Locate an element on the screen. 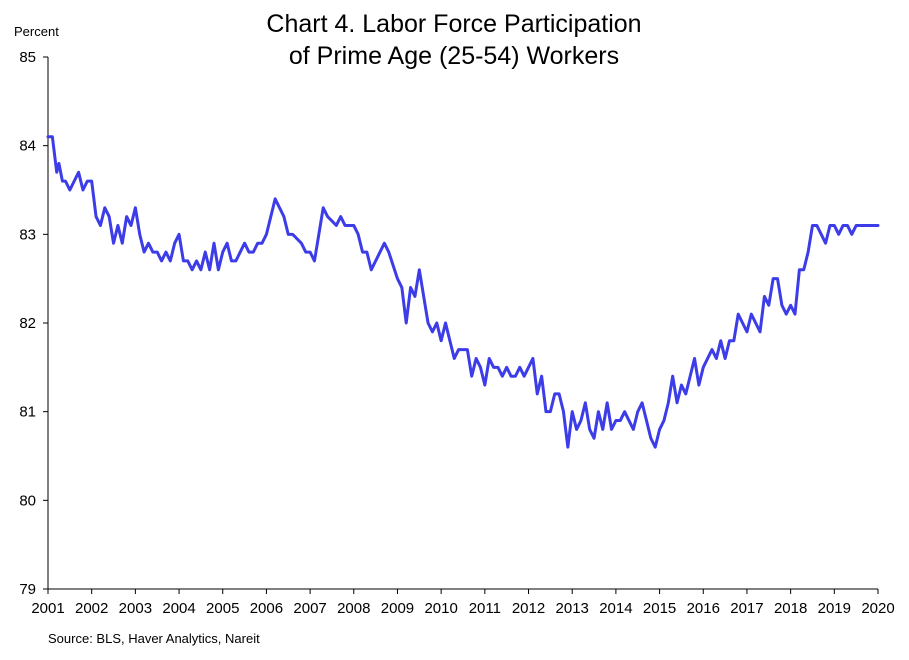 The width and height of the screenshot is (909, 660). y-tick-label: 83 is located at coordinates (27, 234).